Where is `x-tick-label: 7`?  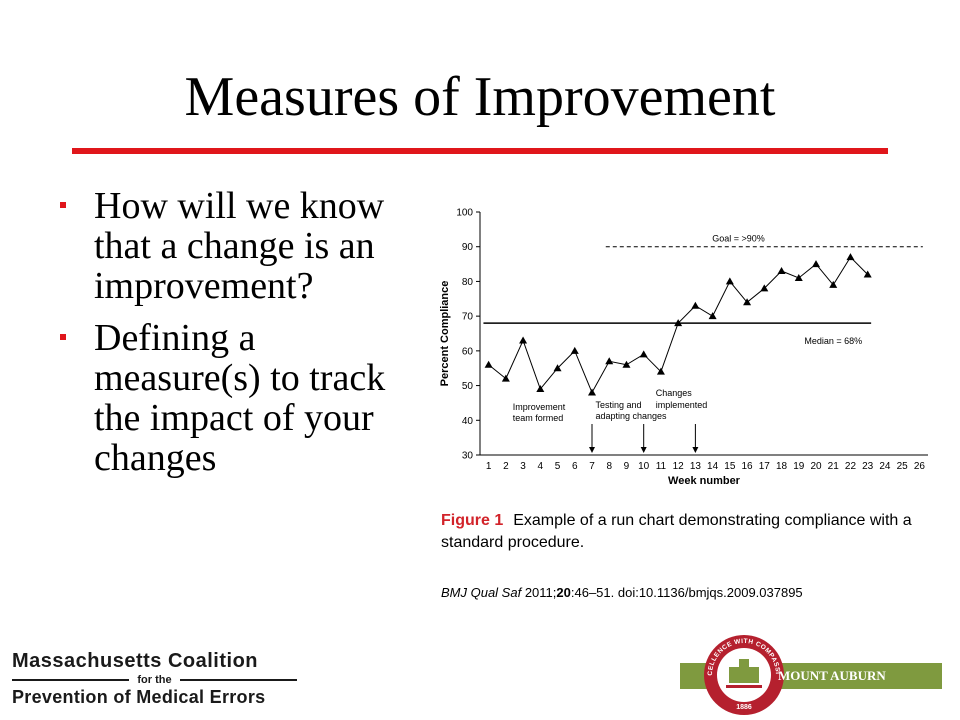
x-tick-label: 7 is located at coordinates (592, 466).